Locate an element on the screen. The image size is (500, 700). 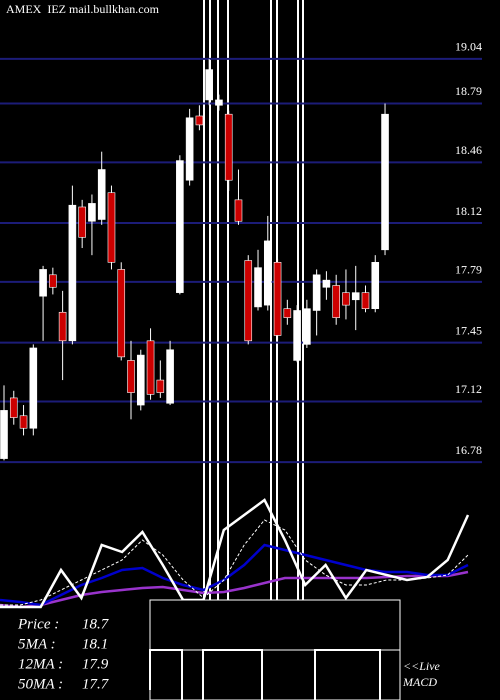
legend-label: 50MA : is located at coordinates (40, 684).